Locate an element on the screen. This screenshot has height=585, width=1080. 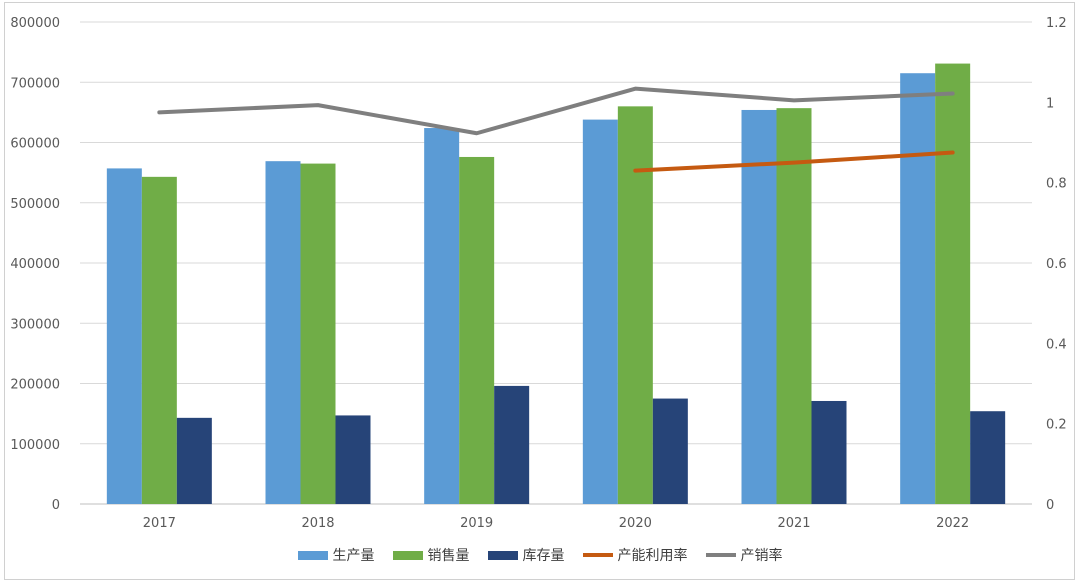
left-tick-label: 400000 is located at coordinates (35, 264).